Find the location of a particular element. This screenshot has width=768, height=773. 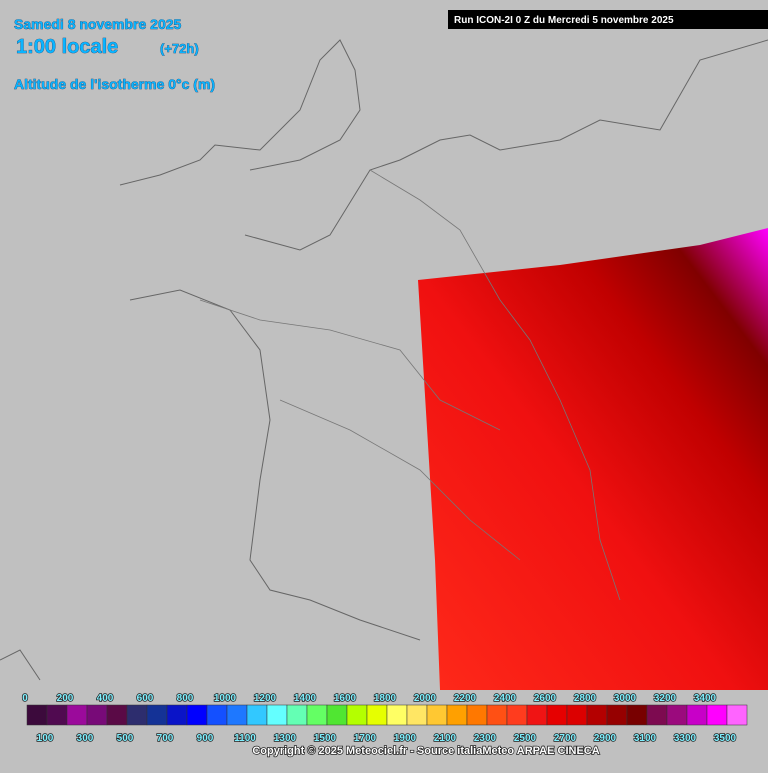

legend-label: 600 is located at coordinates (145, 698).